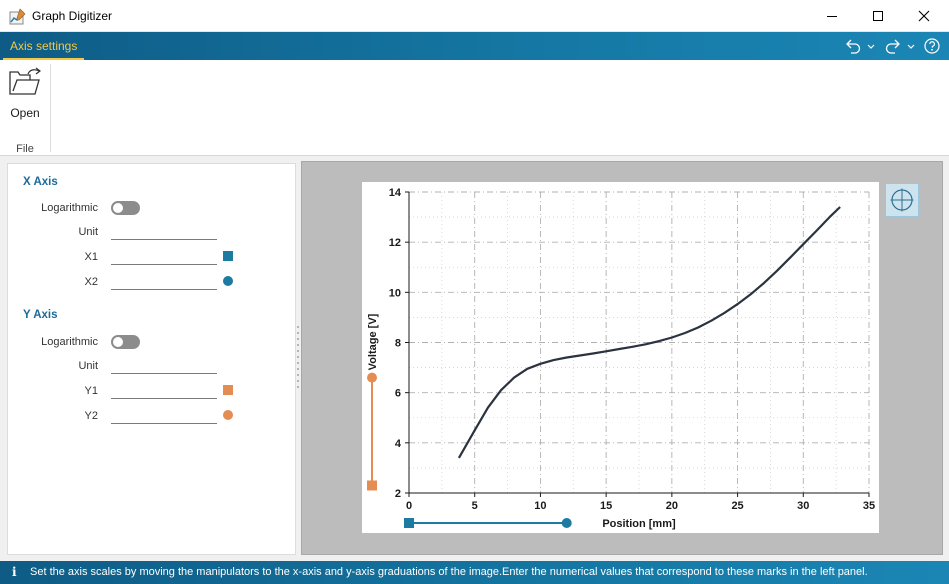  Describe the element at coordinates (932, 46) in the screenshot. I see `help-icon` at that location.